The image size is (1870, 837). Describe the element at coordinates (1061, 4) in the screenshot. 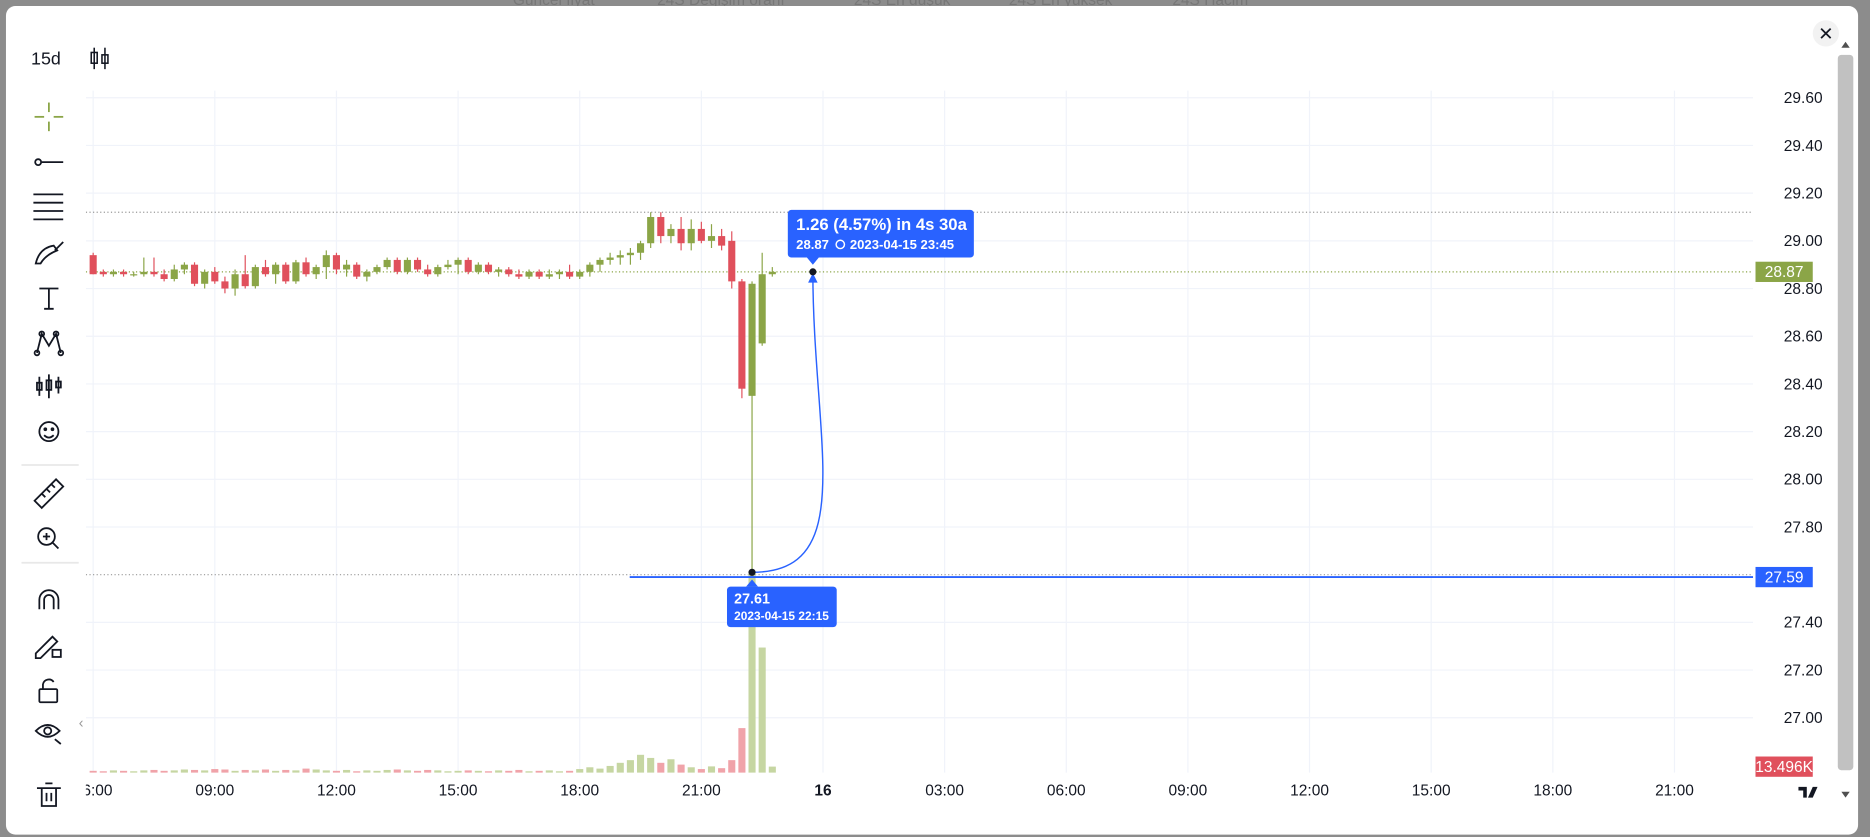

I see `background-label: 24S En yüksek` at that location.